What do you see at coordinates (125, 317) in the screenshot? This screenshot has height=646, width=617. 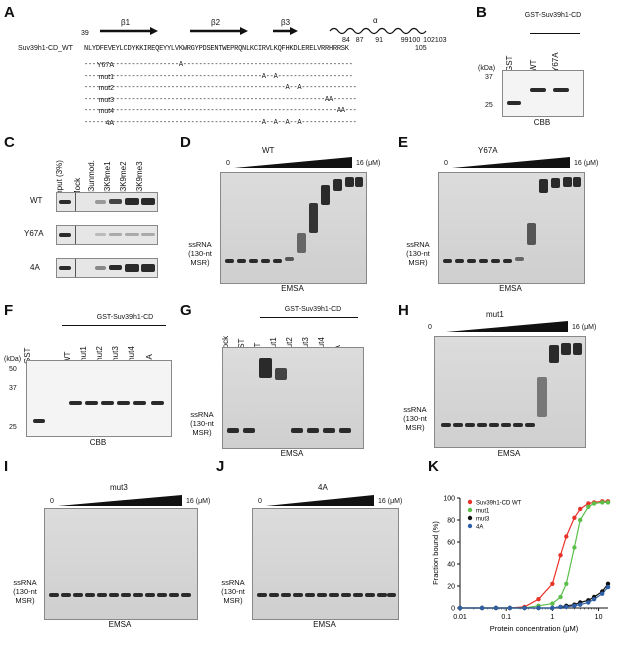 I see `panel-f-header: GST-Suv39h1-CD` at bounding box center [125, 317].